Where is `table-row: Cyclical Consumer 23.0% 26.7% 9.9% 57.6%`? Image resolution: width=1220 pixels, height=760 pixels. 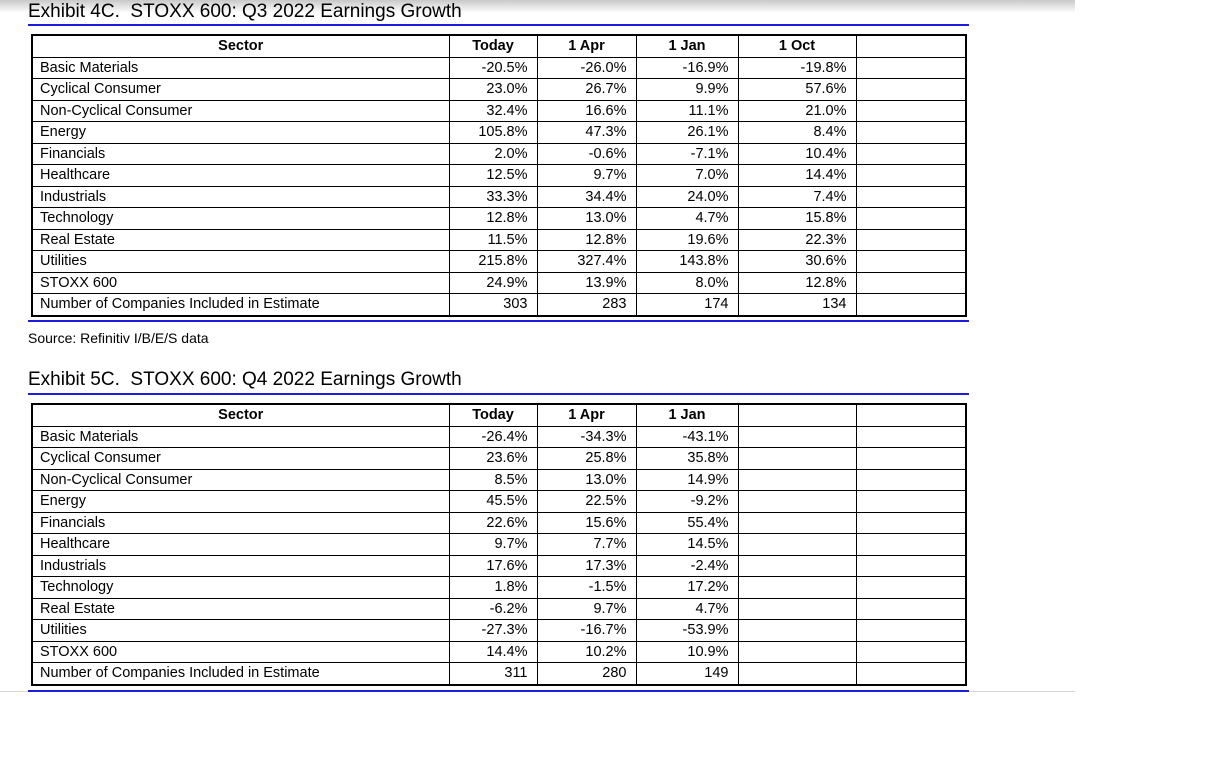
table-row: Cyclical Consumer 23.0% 26.7% 9.9% 57.6% is located at coordinates (499, 89).